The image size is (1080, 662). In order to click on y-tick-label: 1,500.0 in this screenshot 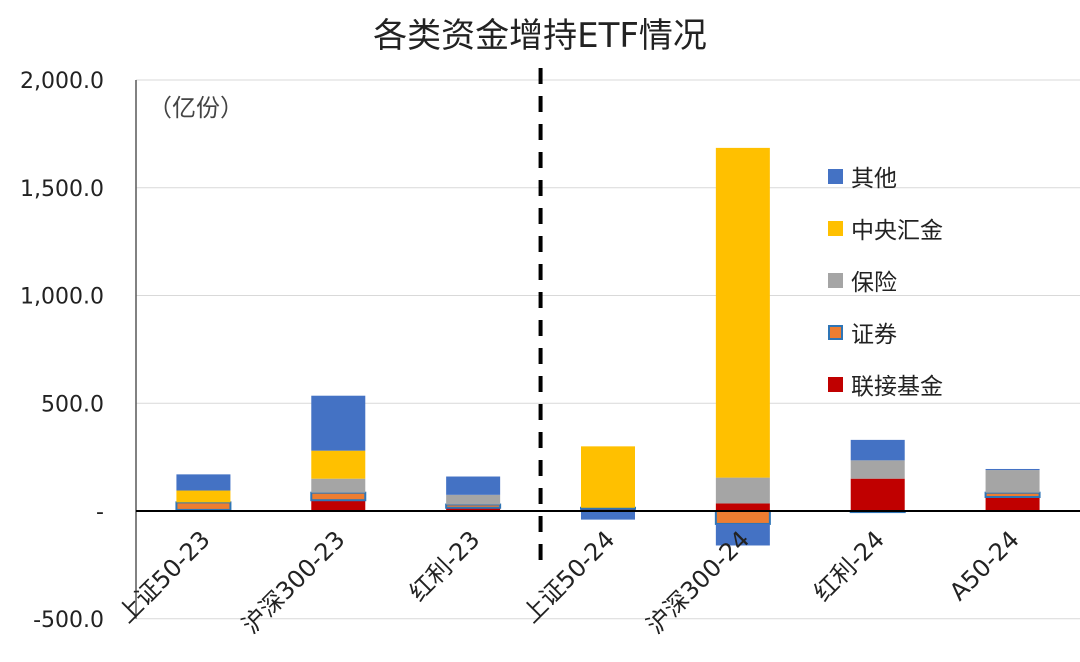, I will do `click(62, 189)`.